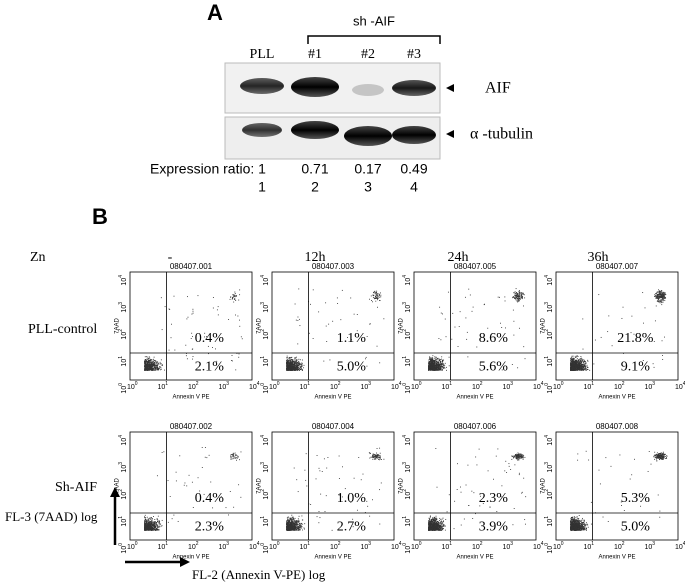 The width and height of the screenshot is (685, 584). I want to click on scatter-dots, so click(193, 329).